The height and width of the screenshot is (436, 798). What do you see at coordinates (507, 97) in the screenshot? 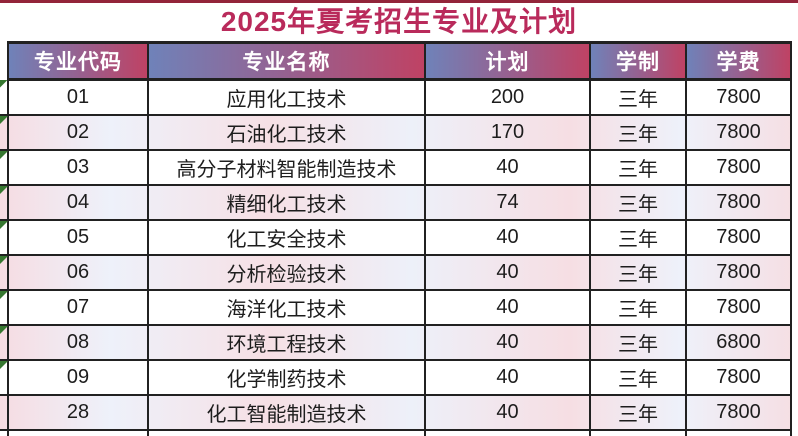
I see `cell-plan: 200` at bounding box center [507, 97].